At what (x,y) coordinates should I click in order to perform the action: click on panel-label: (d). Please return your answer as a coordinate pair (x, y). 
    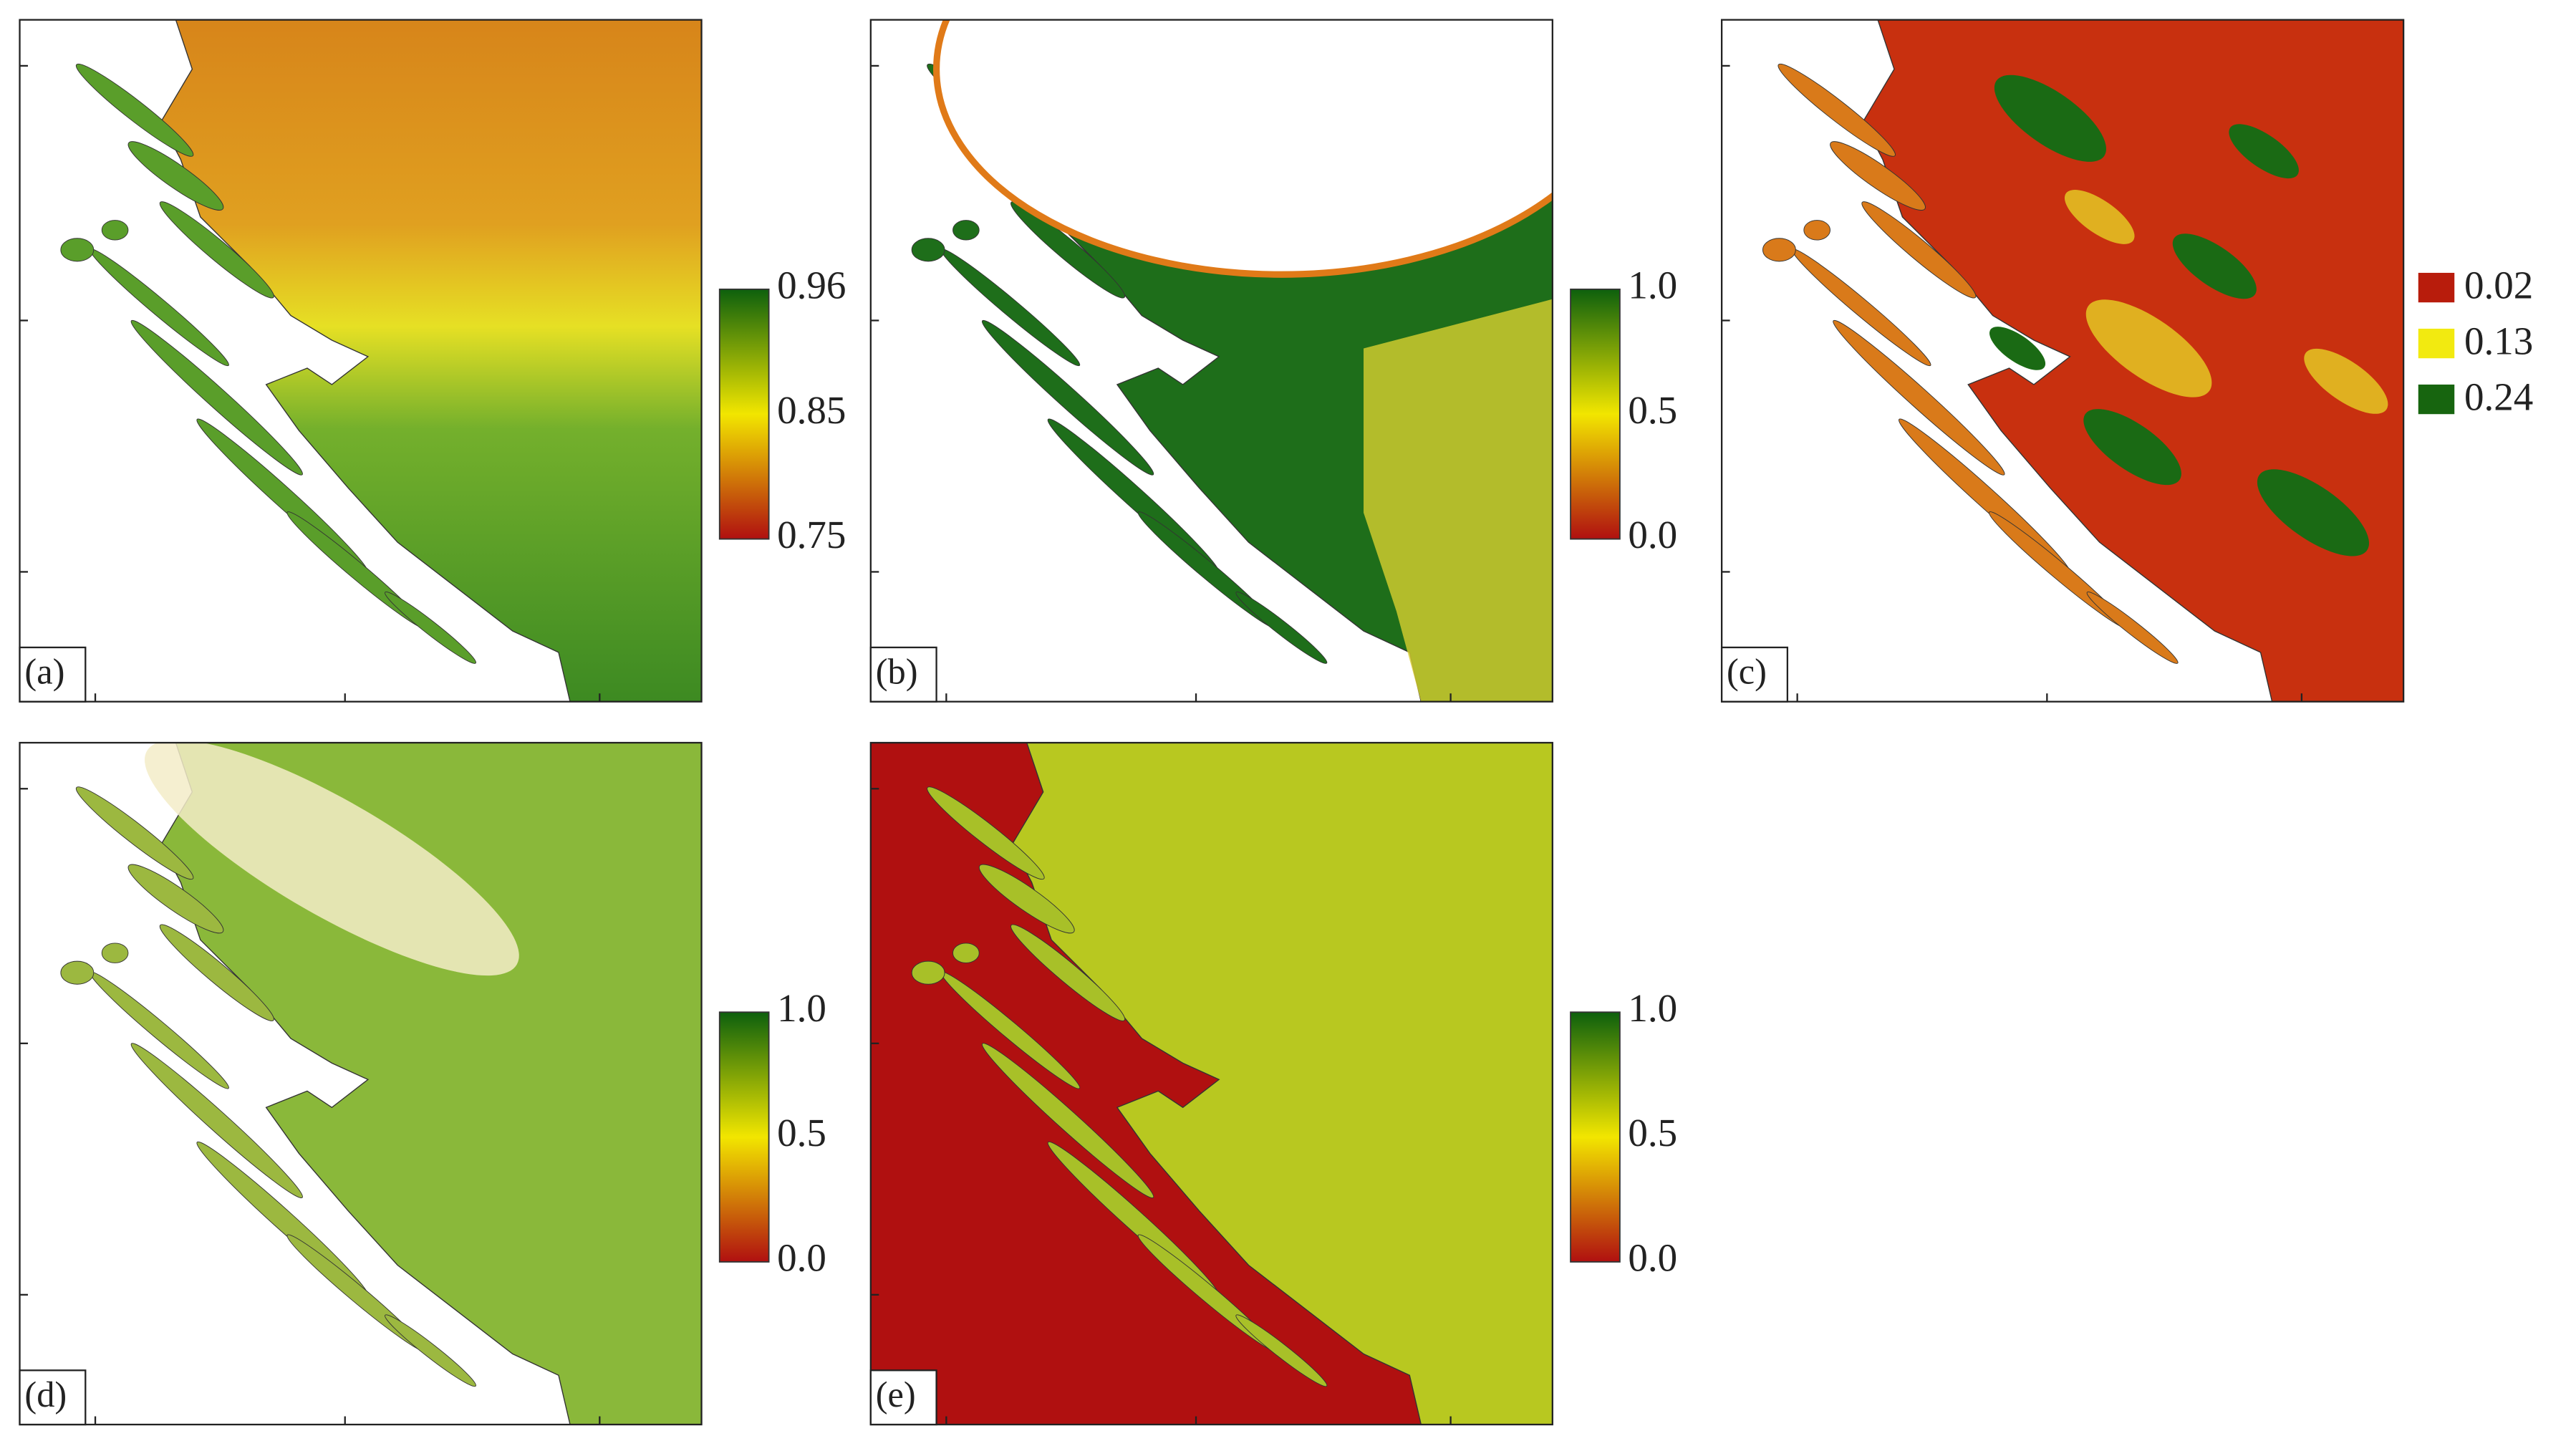
    Looking at the image, I should click on (45, 1394).